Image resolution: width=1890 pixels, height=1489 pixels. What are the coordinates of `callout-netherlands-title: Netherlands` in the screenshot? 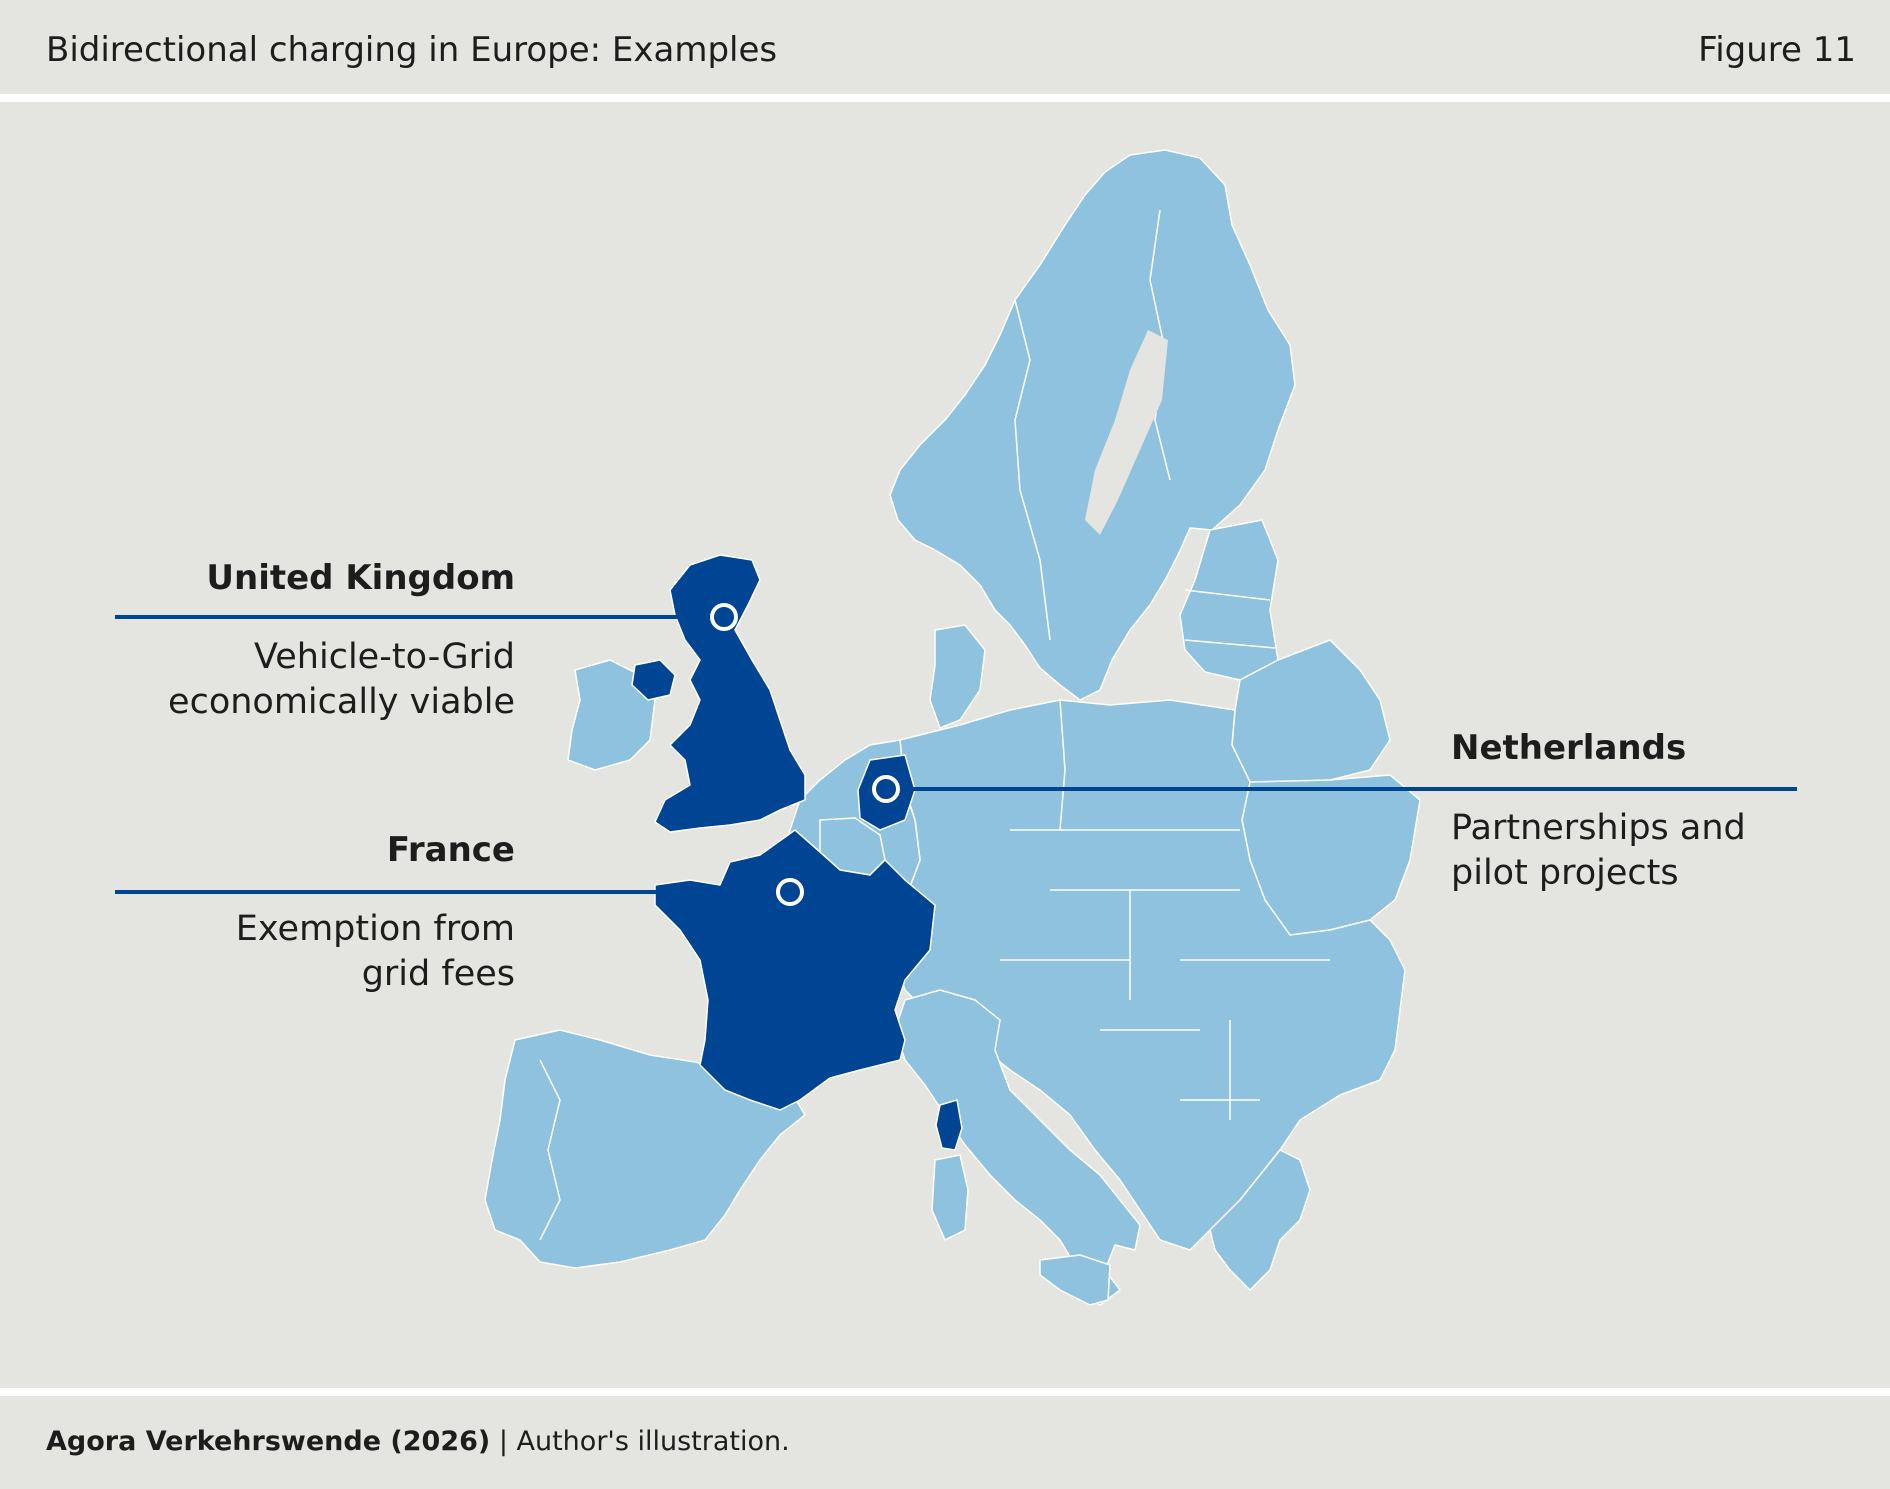 It's located at (1569, 748).